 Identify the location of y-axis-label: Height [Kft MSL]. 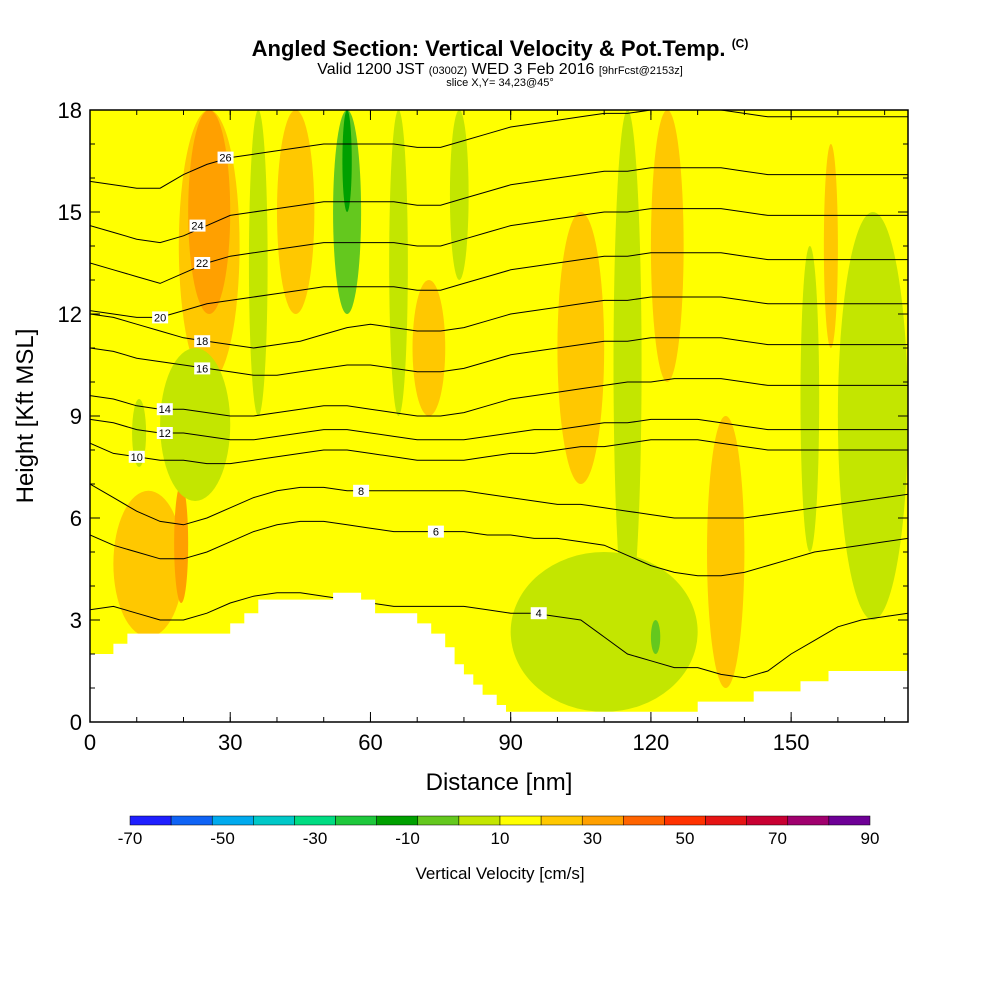
(25, 416).